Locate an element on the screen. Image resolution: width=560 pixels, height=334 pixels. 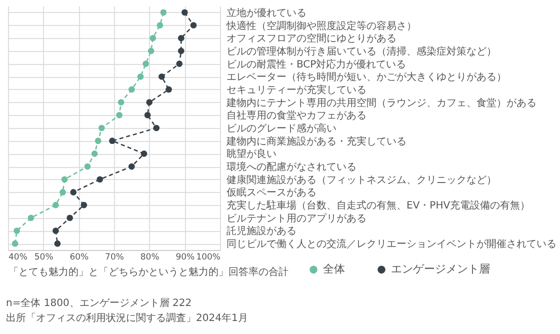
y-tick-label: 仮眠スペースがある is located at coordinates (271, 193).